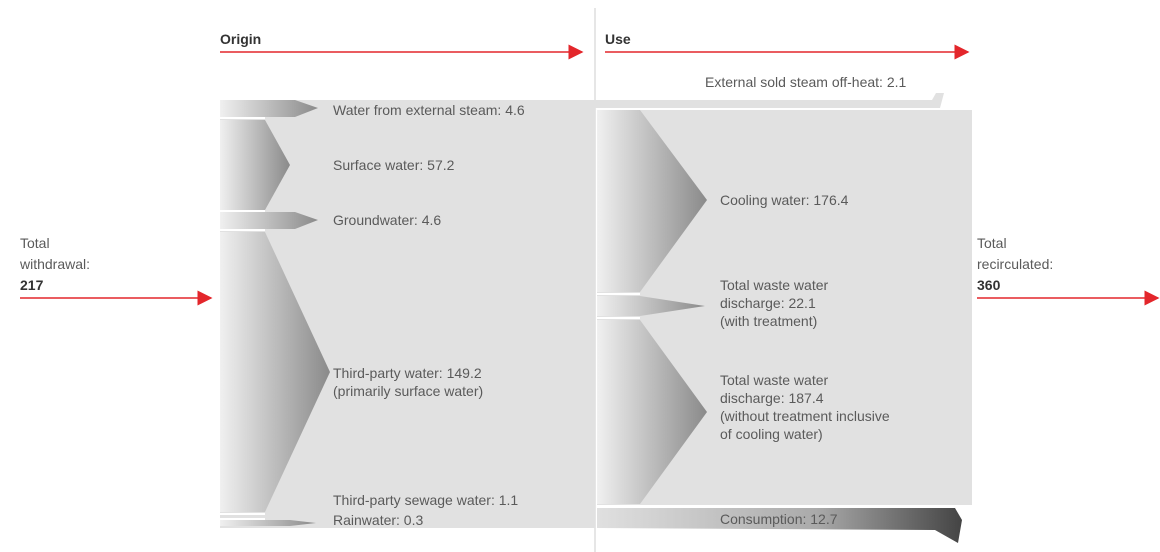 The width and height of the screenshot is (1160, 552). What do you see at coordinates (240, 39) in the screenshot?
I see `origin-header: Origin` at bounding box center [240, 39].